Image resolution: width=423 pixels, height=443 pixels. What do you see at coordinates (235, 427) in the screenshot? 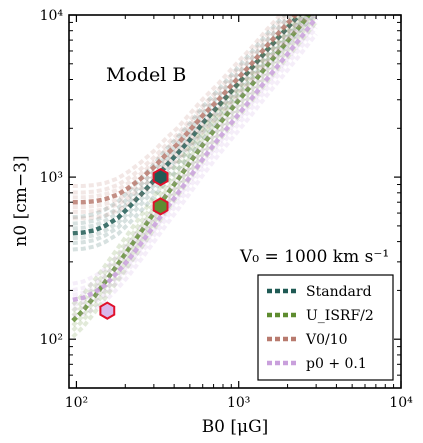
I see `x-axis-label: B0 [μG]` at bounding box center [235, 427].